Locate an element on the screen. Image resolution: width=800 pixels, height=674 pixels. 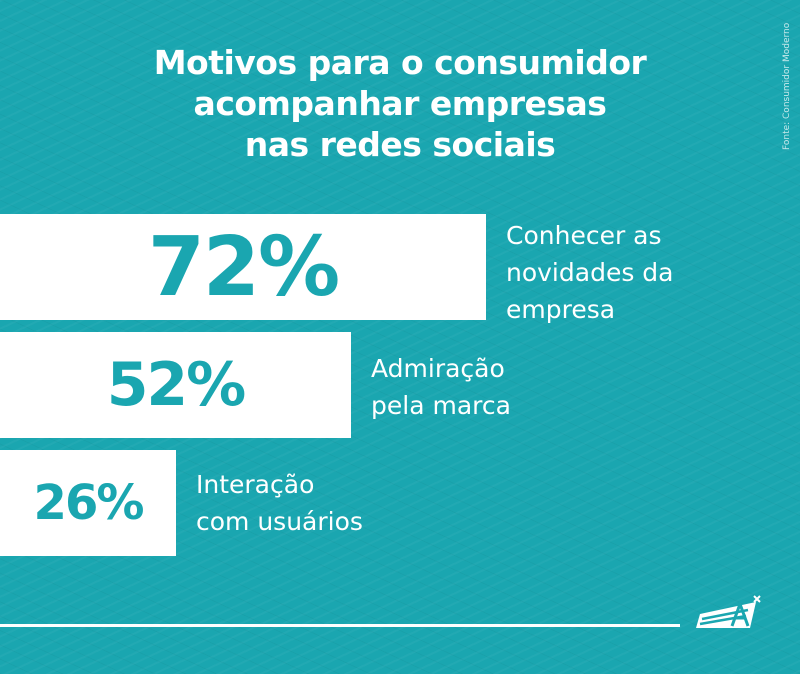
category-label-1-line-3: empresa is located at coordinates (561, 309).